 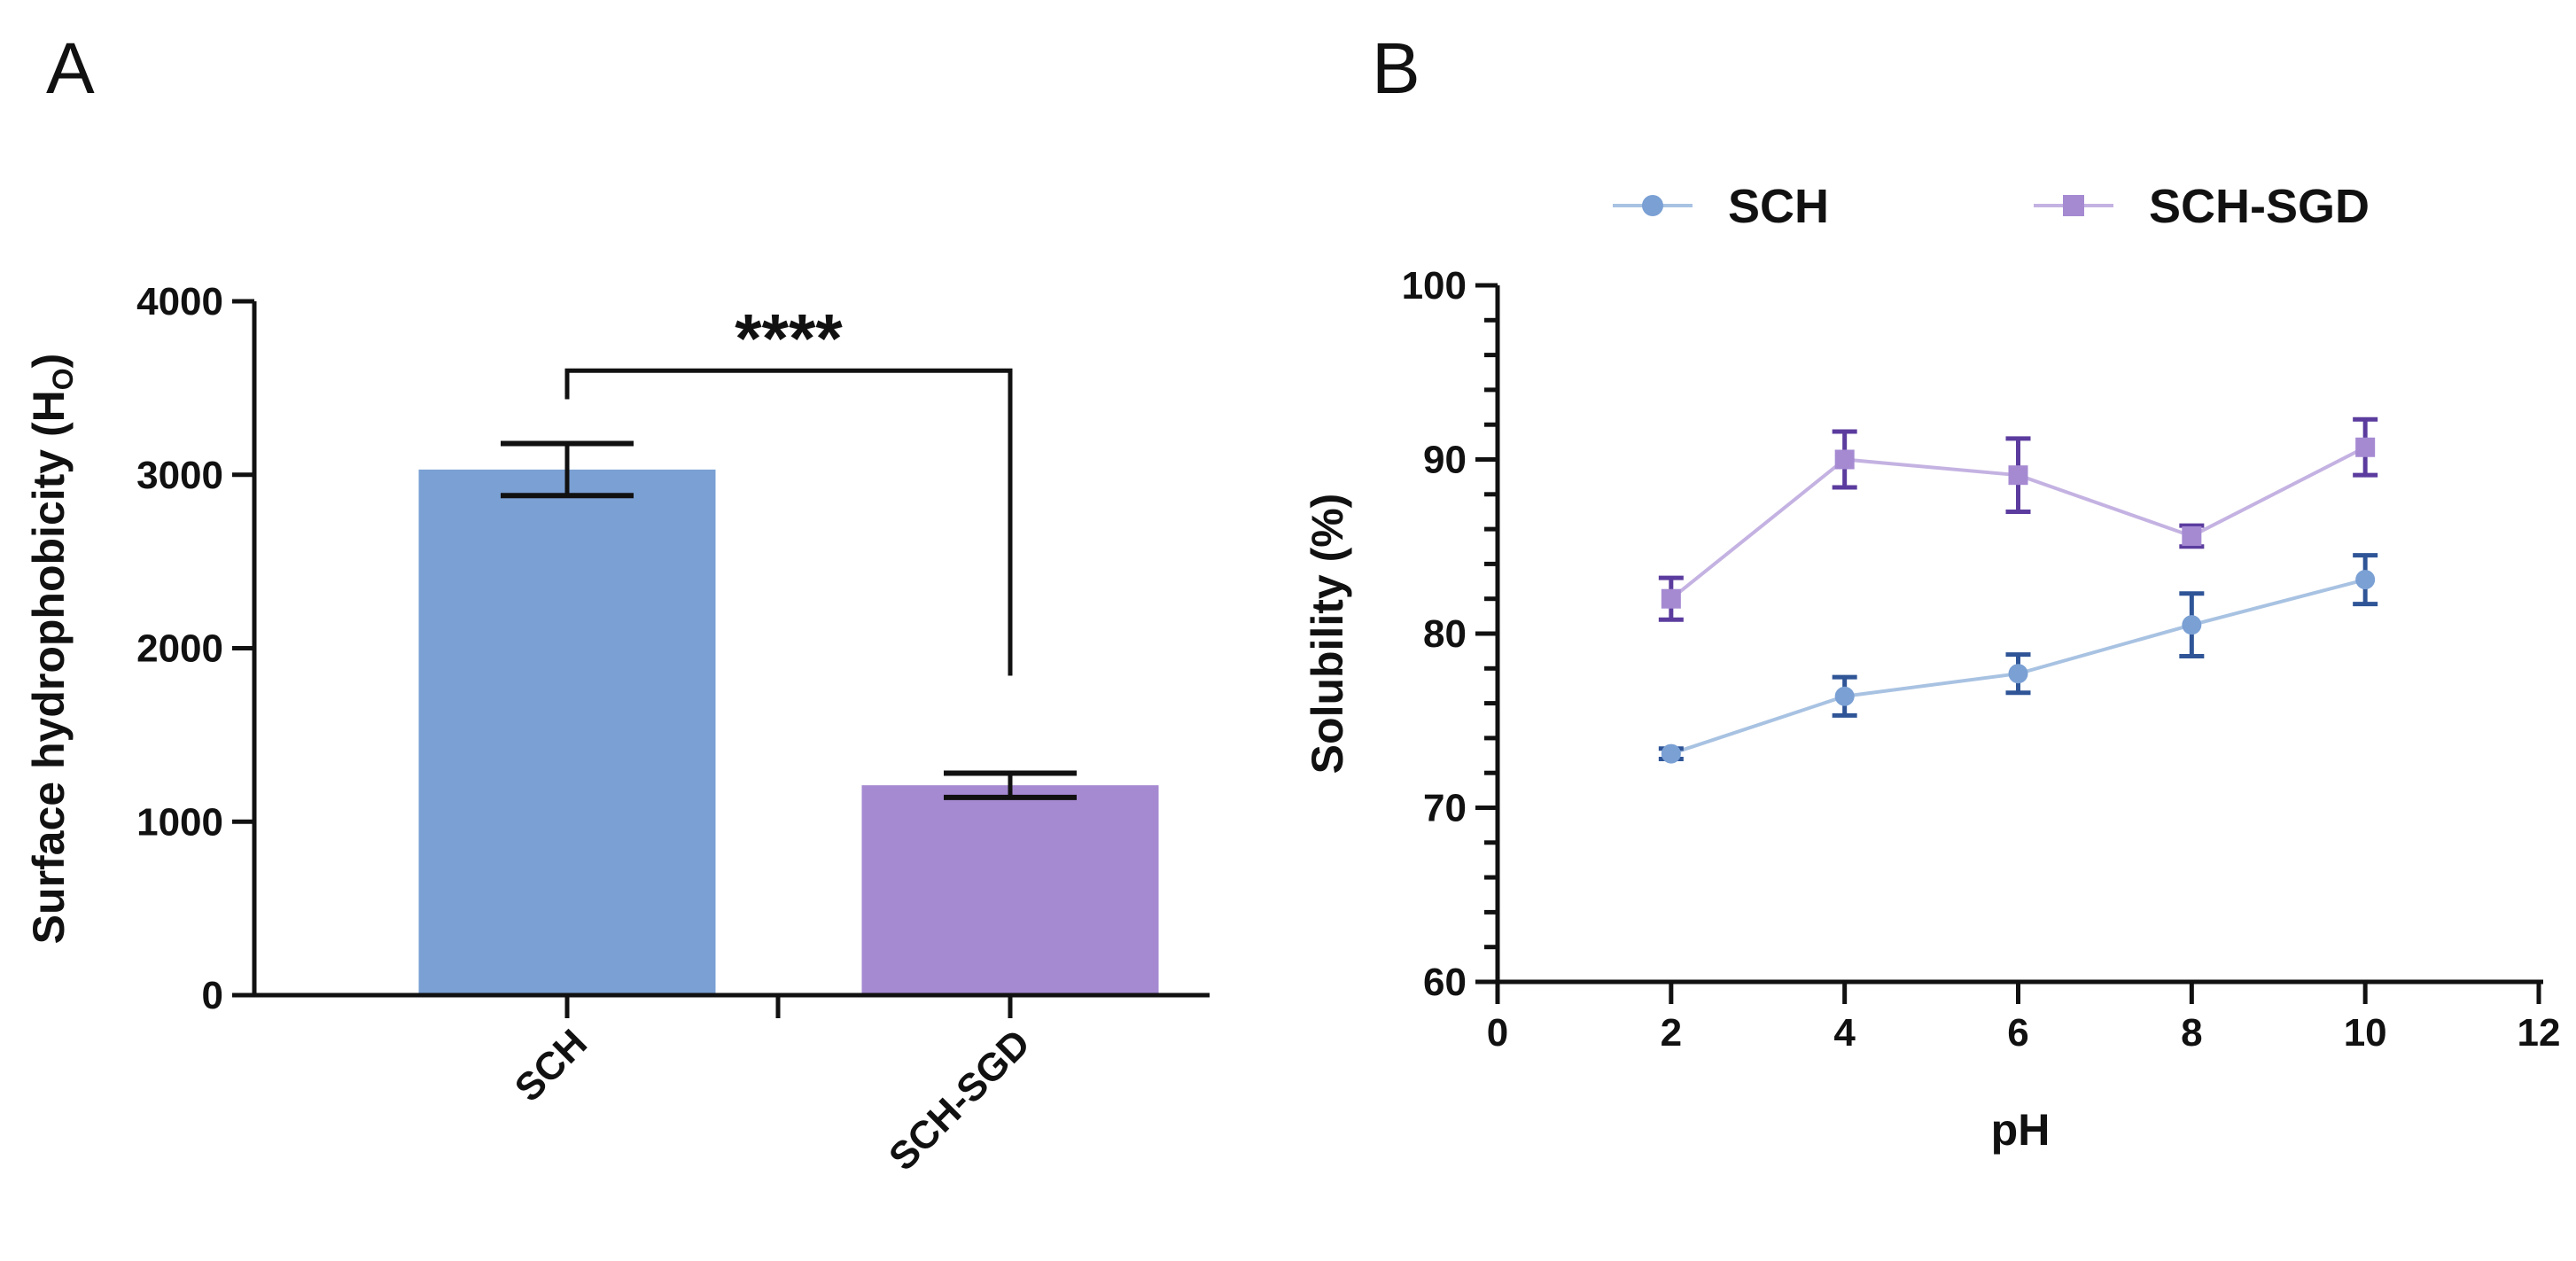 I want to click on x-tick-label-6: 12, so click(x=2540, y=1033).